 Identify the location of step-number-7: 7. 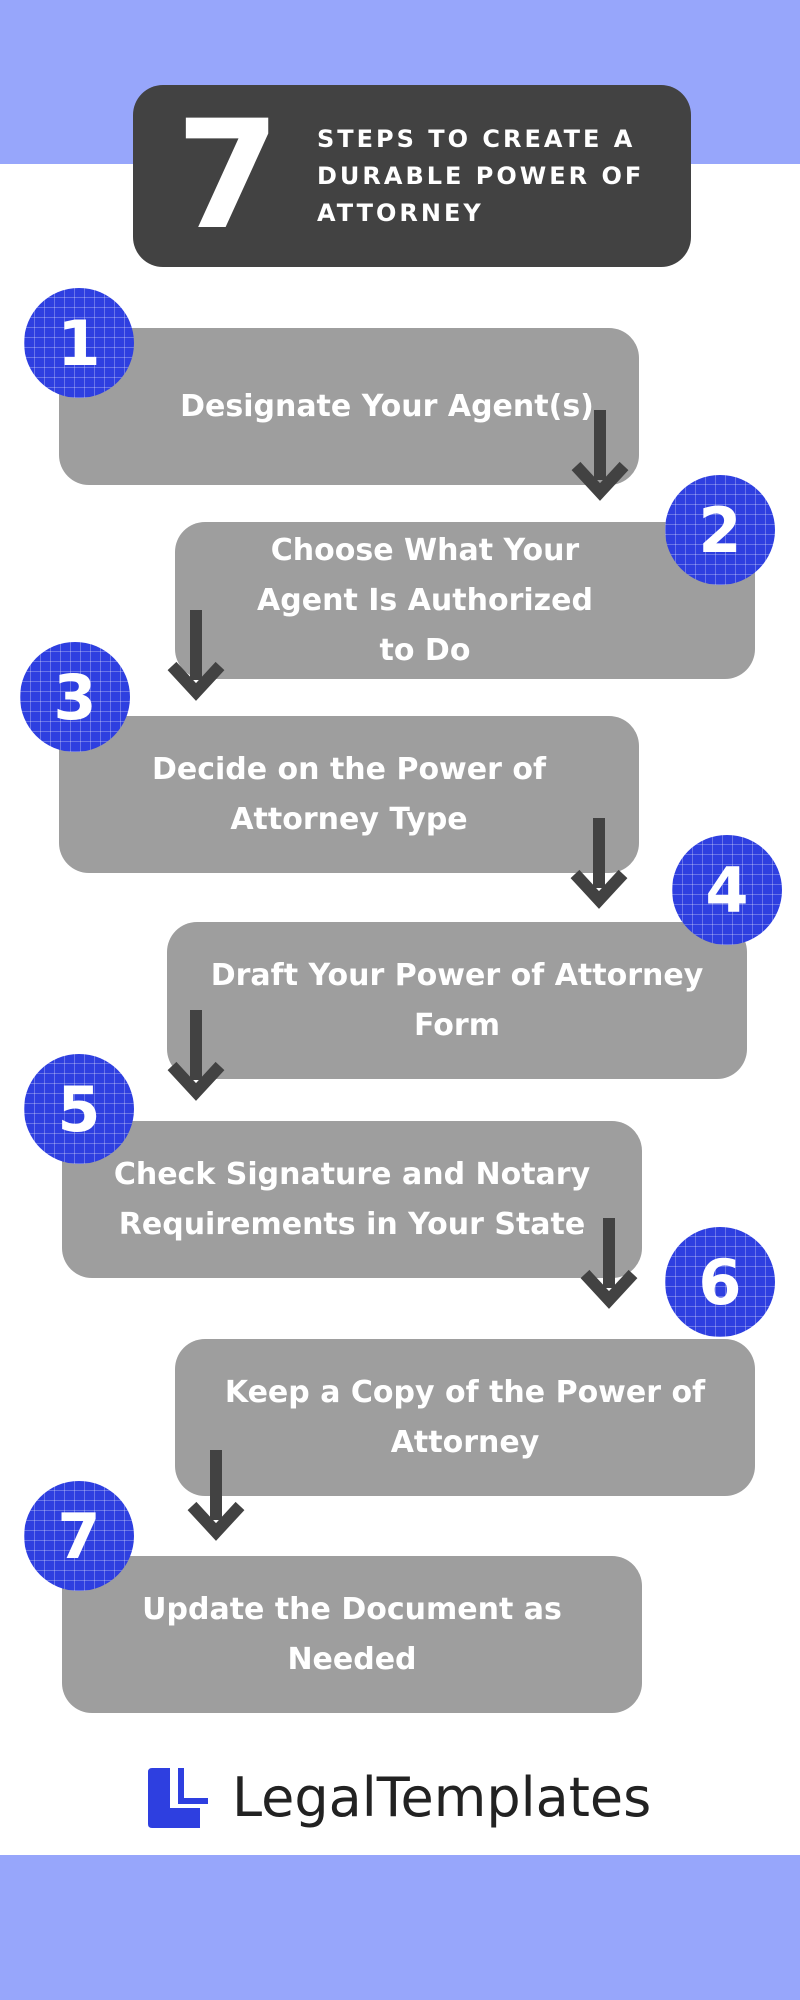
(79, 1536).